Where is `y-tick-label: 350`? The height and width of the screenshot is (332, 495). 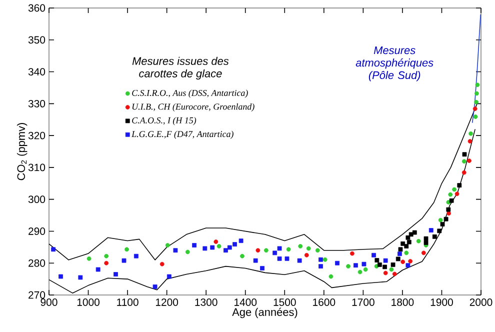
y-tick-label: 350 is located at coordinates (37, 40).